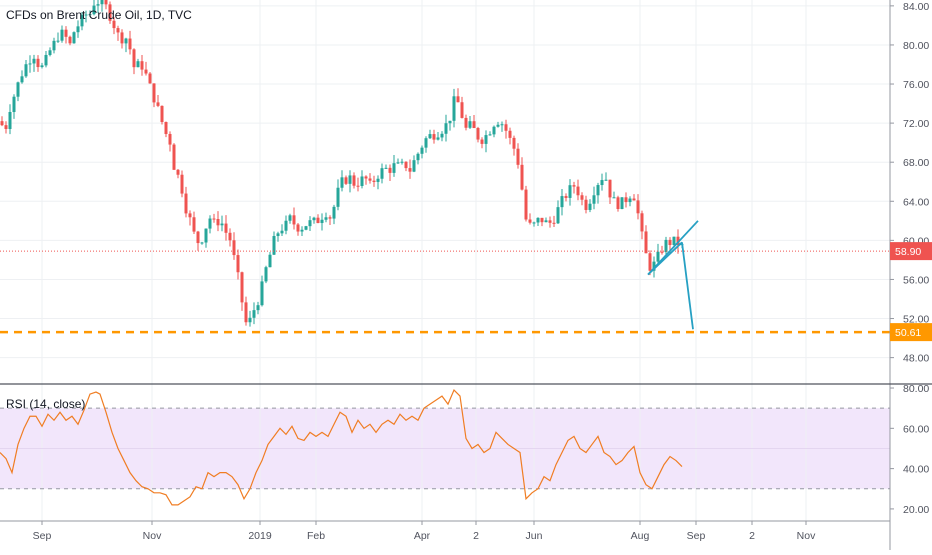  What do you see at coordinates (916, 163) in the screenshot?
I see `price-tick-label: 68.00` at bounding box center [916, 163].